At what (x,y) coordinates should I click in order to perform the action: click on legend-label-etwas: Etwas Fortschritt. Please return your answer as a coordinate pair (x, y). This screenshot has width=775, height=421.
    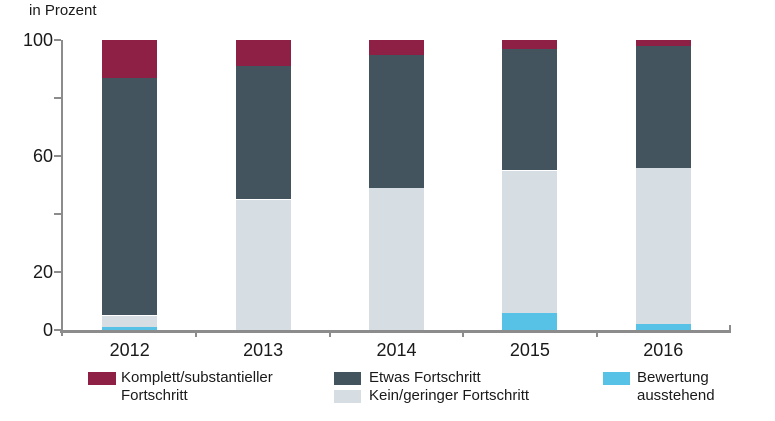
    Looking at the image, I should click on (425, 377).